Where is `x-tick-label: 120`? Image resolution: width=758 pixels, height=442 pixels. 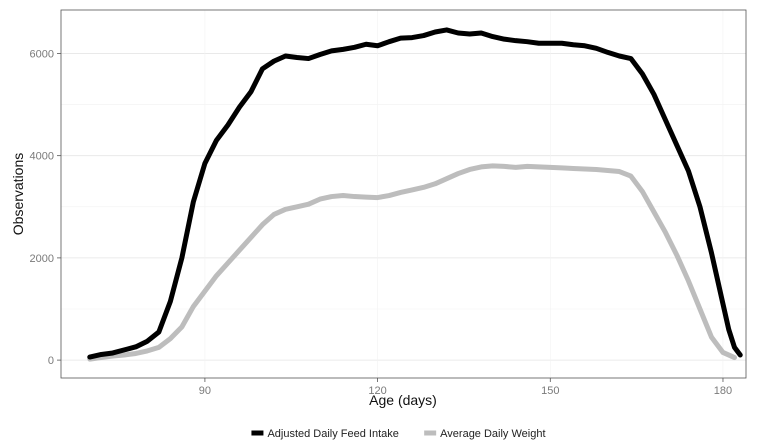 x-tick-label: 120 is located at coordinates (377, 391).